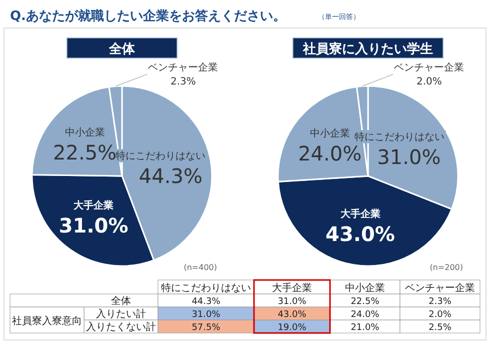 This screenshot has height=344, width=490. Describe the element at coordinates (440, 288) in the screenshot. I see `x-tick-label: ベンチャー企業` at that location.